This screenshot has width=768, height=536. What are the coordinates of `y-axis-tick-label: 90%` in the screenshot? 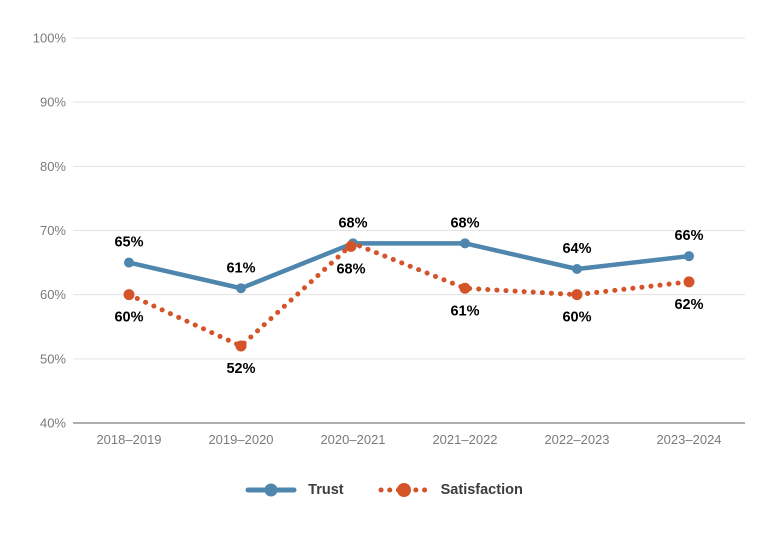 It's located at (53, 102).